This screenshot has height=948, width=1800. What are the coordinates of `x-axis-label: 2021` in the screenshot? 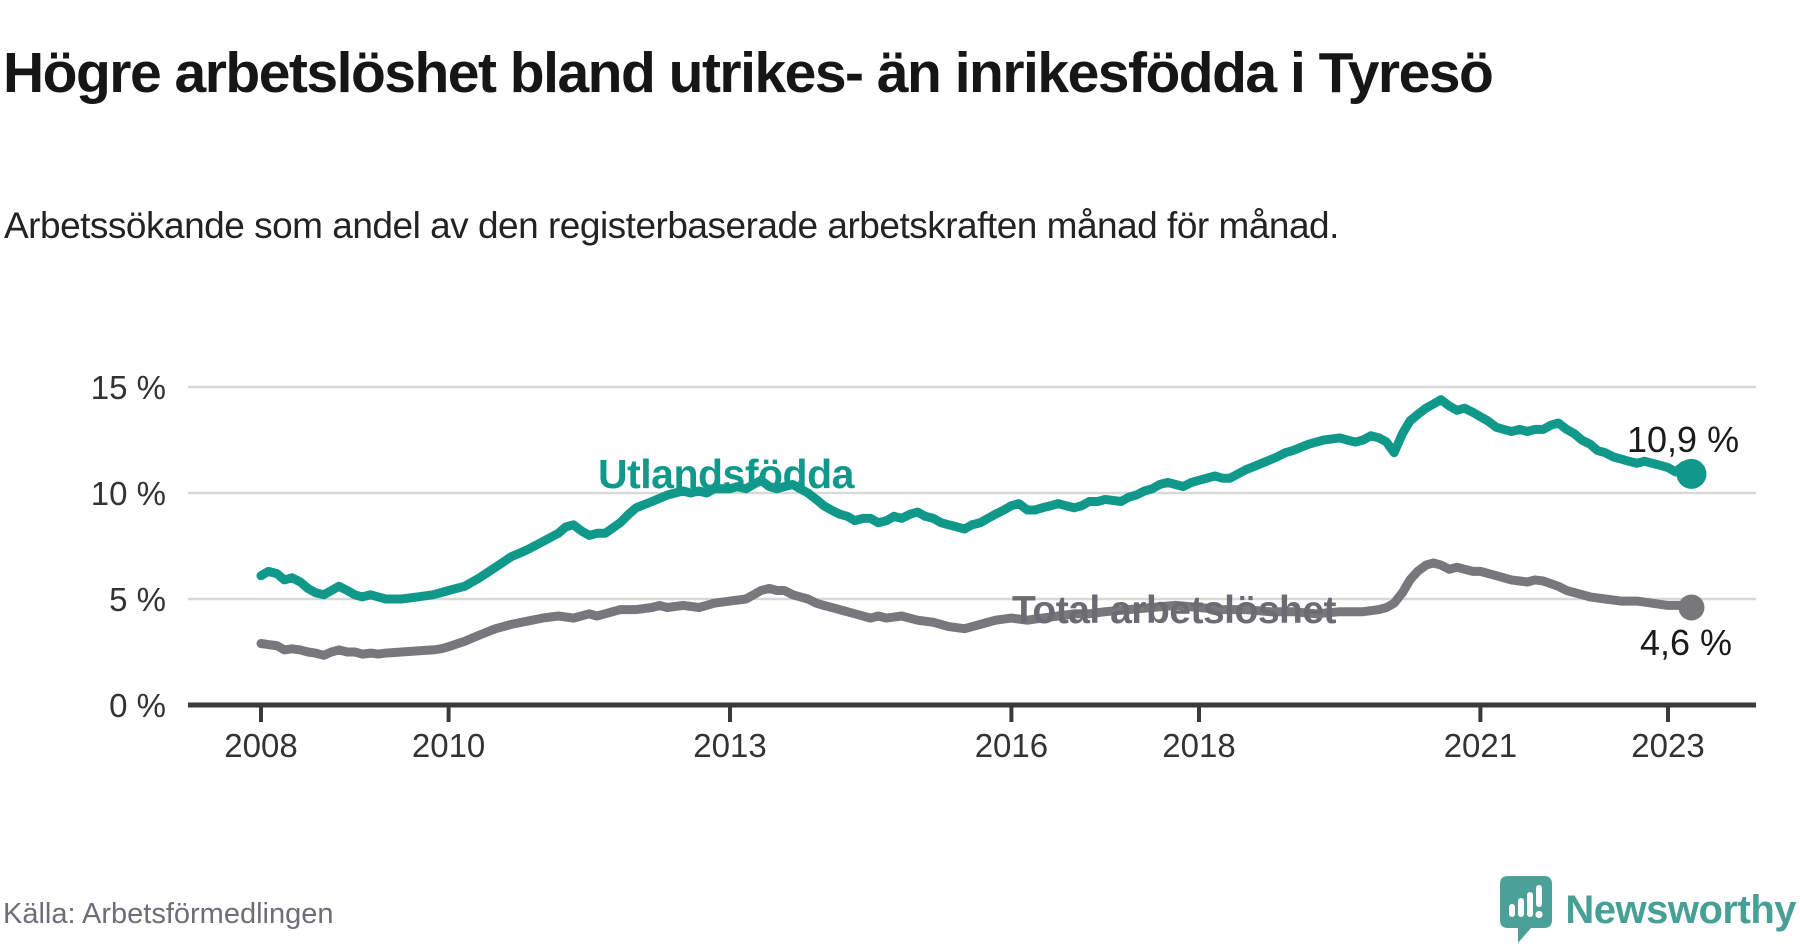 It's located at (1480, 745).